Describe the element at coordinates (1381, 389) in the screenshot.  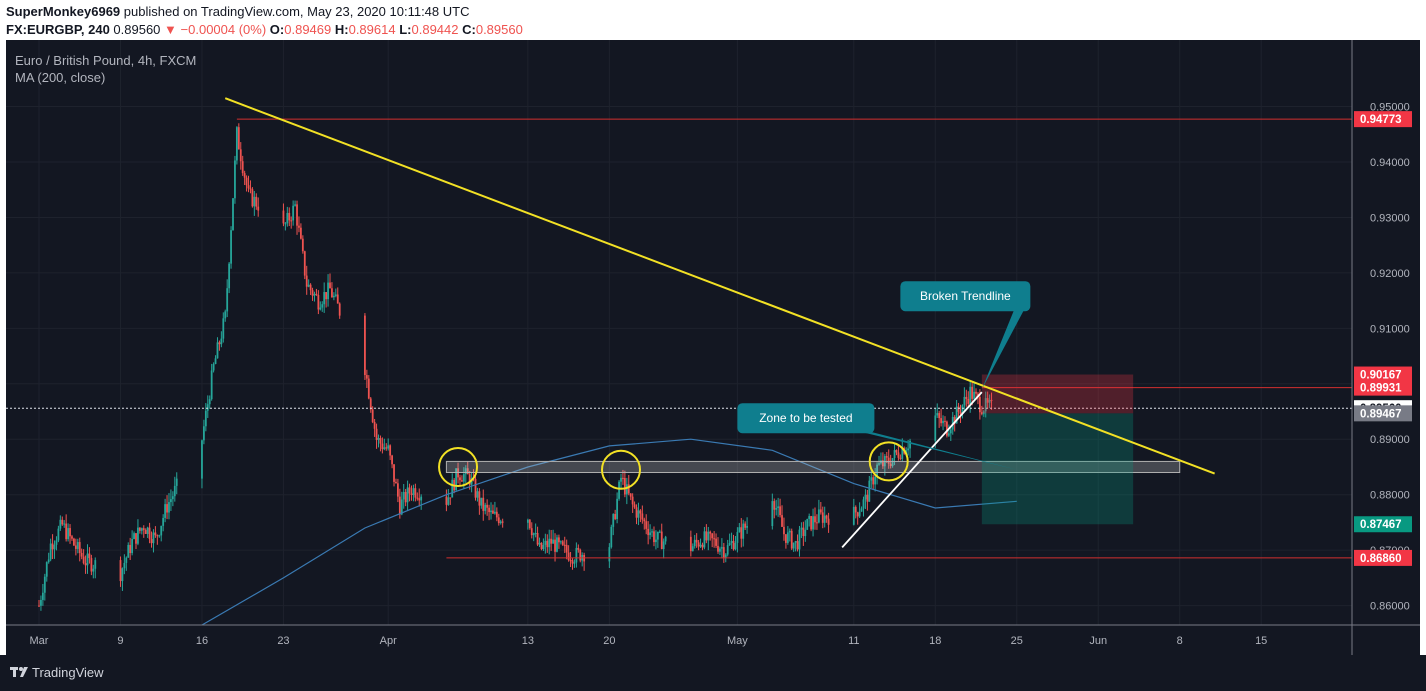
I see `level-tag-label: 0.89931` at that location.